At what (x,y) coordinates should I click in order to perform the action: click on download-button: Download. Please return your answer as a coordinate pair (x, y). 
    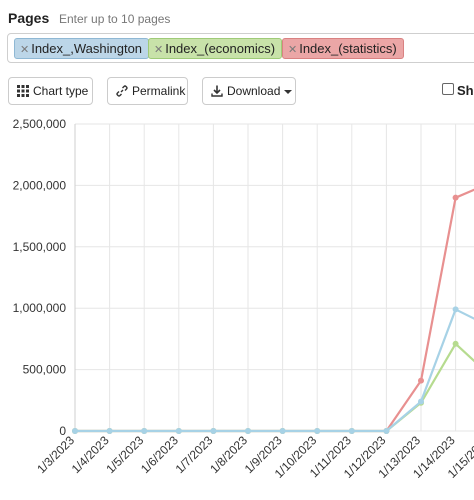
    Looking at the image, I should click on (249, 91).